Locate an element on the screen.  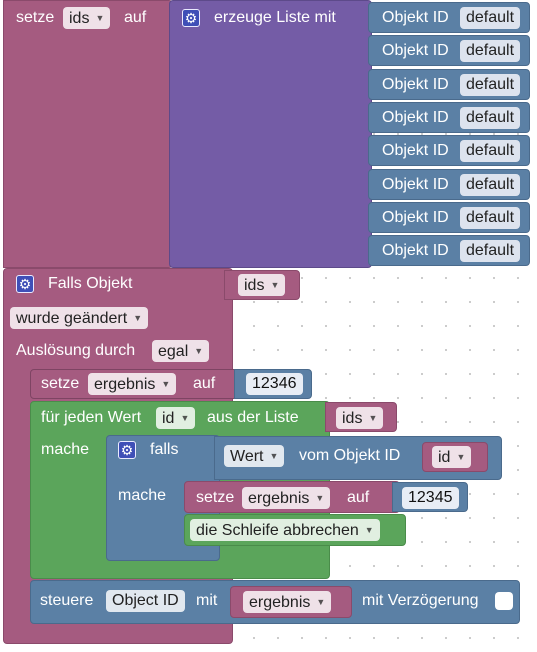
foreach-from-label: aus der Liste is located at coordinates (253, 417).